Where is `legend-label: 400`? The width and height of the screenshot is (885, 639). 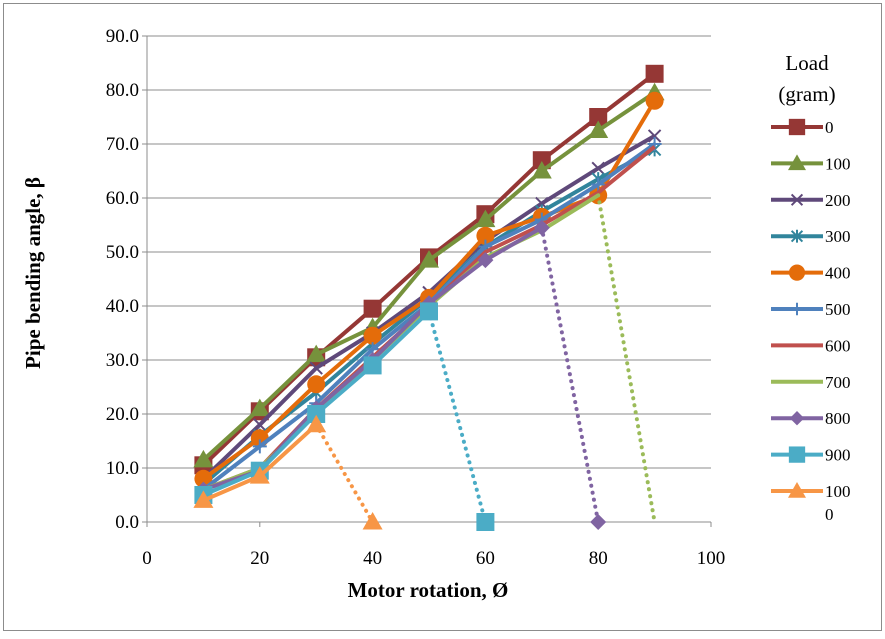
legend-label: 400 is located at coordinates (838, 273).